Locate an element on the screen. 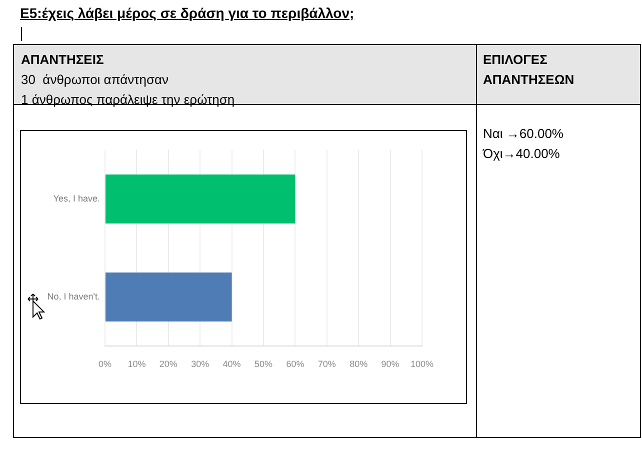 This screenshot has width=642, height=450. x-tick-label: 70% is located at coordinates (327, 363).